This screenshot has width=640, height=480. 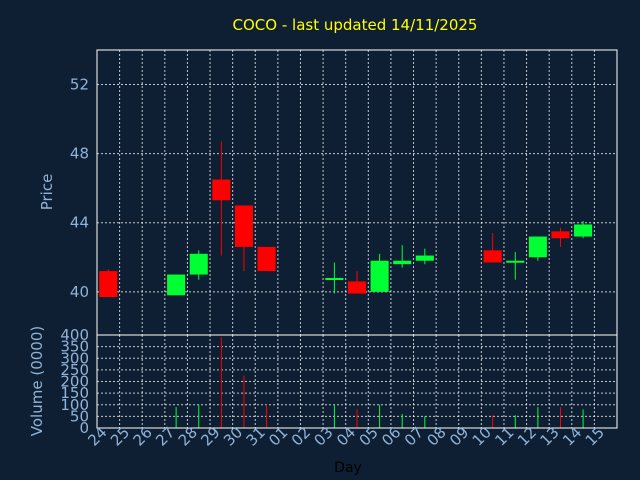 What do you see at coordinates (79, 416) in the screenshot?
I see `volume-tick-label: 50` at bounding box center [79, 416].